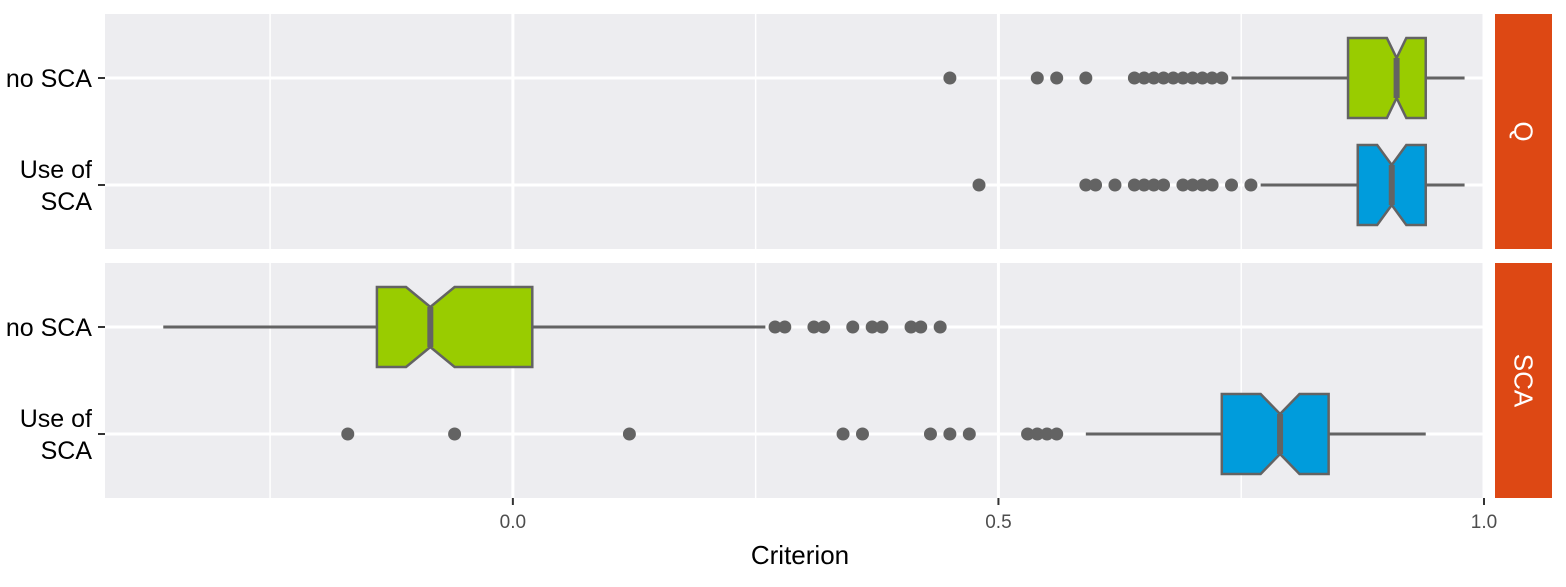 Image resolution: width=1566 pixels, height=587 pixels. What do you see at coordinates (513, 522) in the screenshot?
I see `x-tick-label: 0.0` at bounding box center [513, 522].